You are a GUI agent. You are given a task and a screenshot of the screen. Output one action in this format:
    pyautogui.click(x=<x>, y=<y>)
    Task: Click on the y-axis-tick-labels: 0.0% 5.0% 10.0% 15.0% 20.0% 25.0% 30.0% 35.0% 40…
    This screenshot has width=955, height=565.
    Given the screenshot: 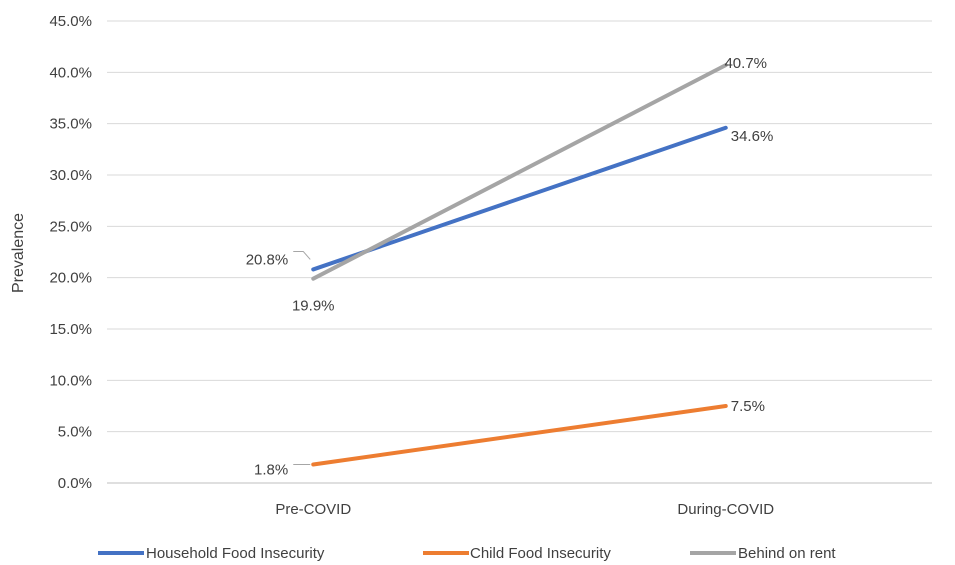 What is the action you would take?
    pyautogui.click(x=70, y=252)
    